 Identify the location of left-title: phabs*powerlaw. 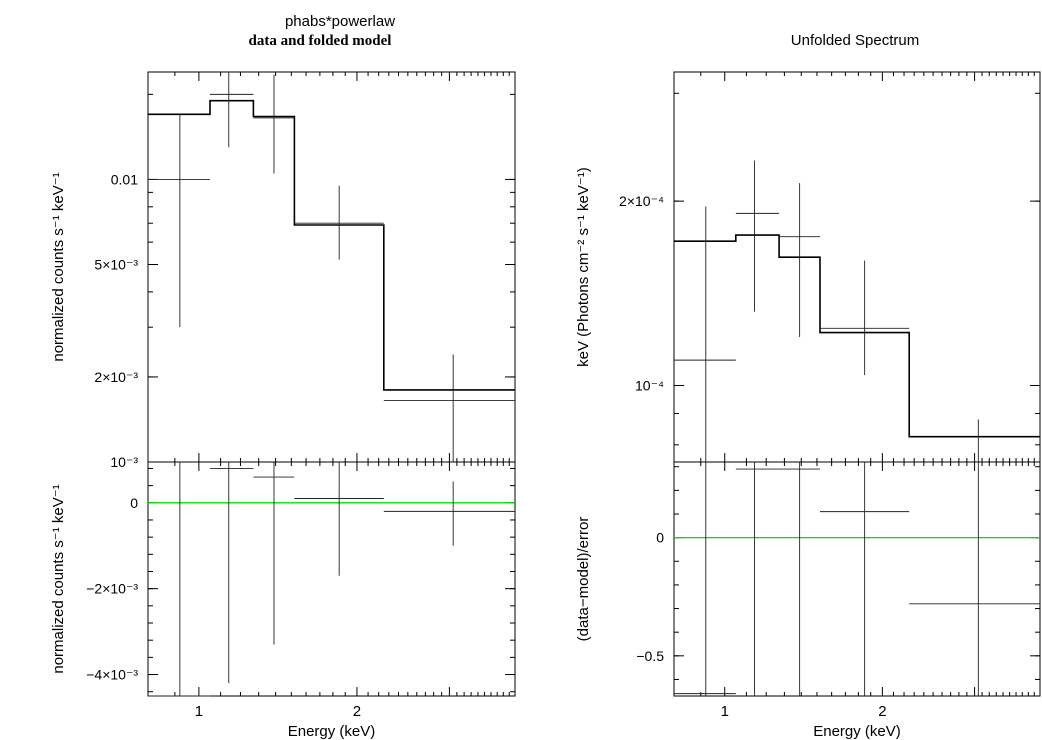
(340, 21).